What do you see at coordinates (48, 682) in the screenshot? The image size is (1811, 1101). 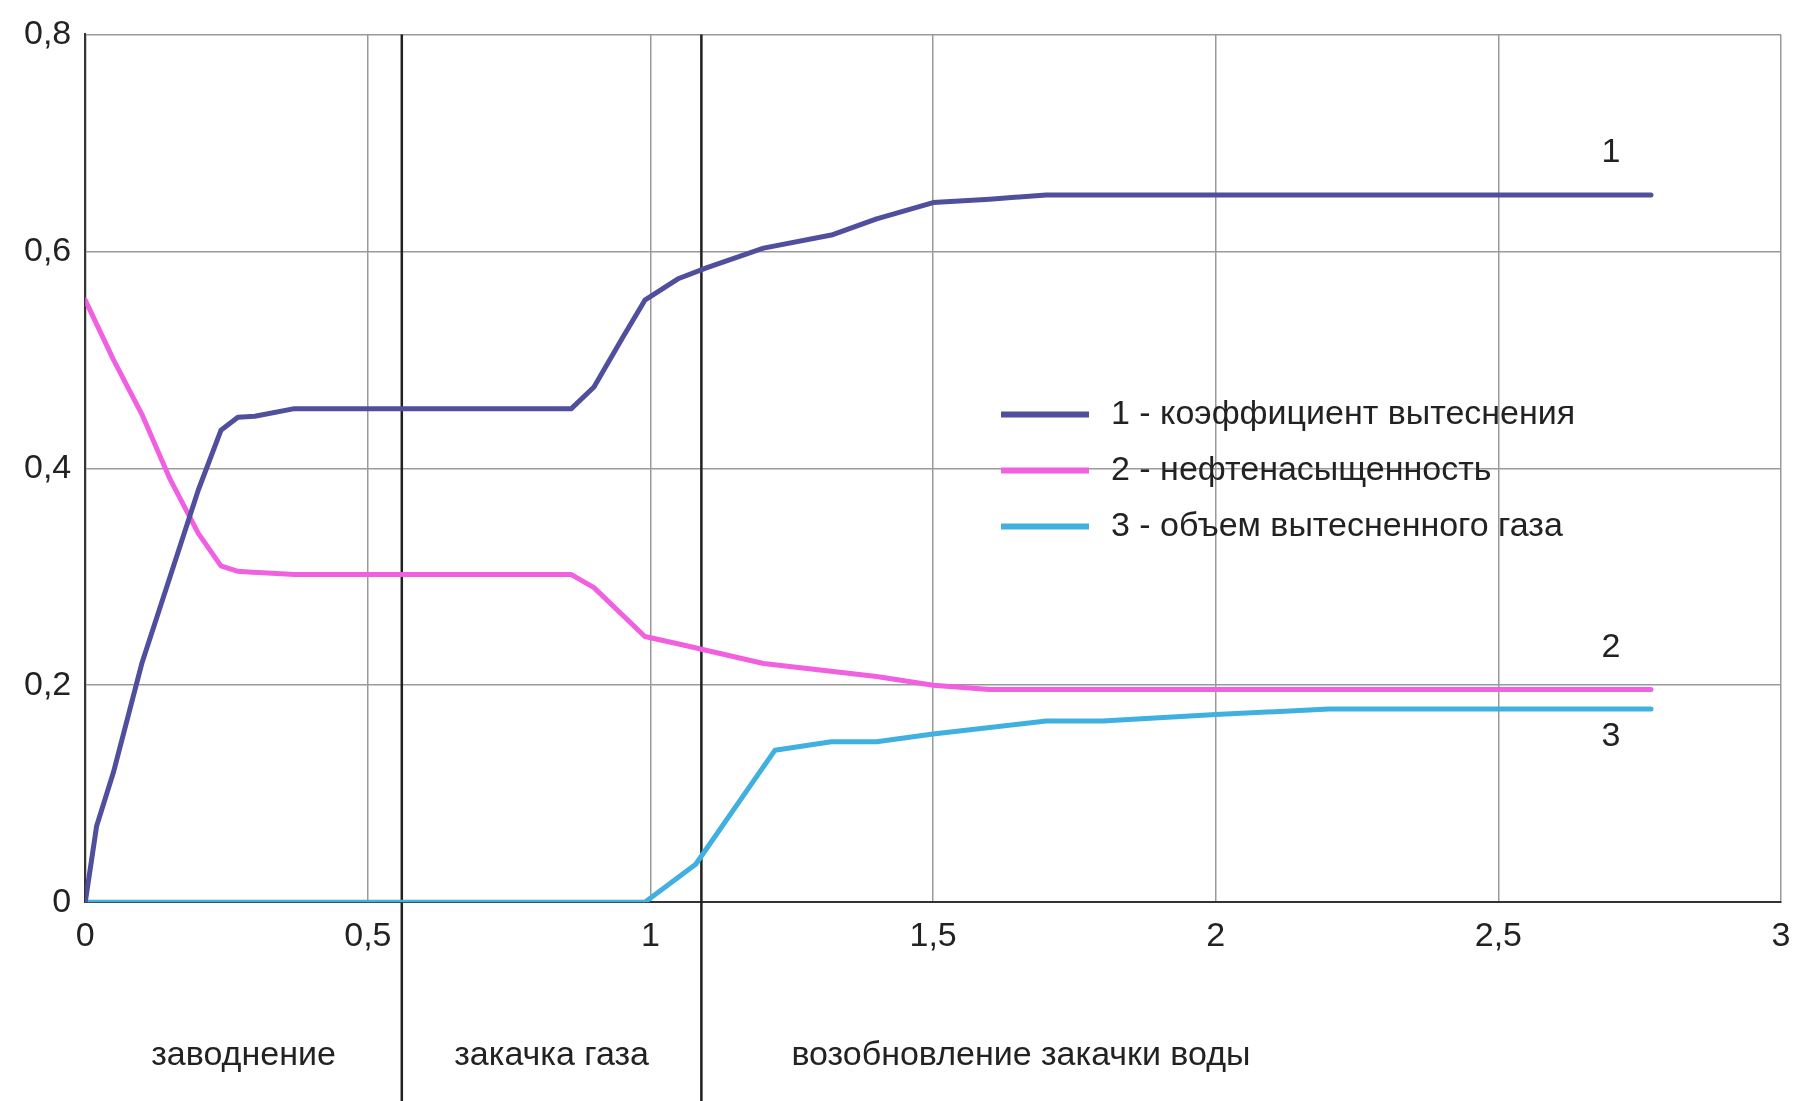 I see `y-tick-label: 0,2` at bounding box center [48, 682].